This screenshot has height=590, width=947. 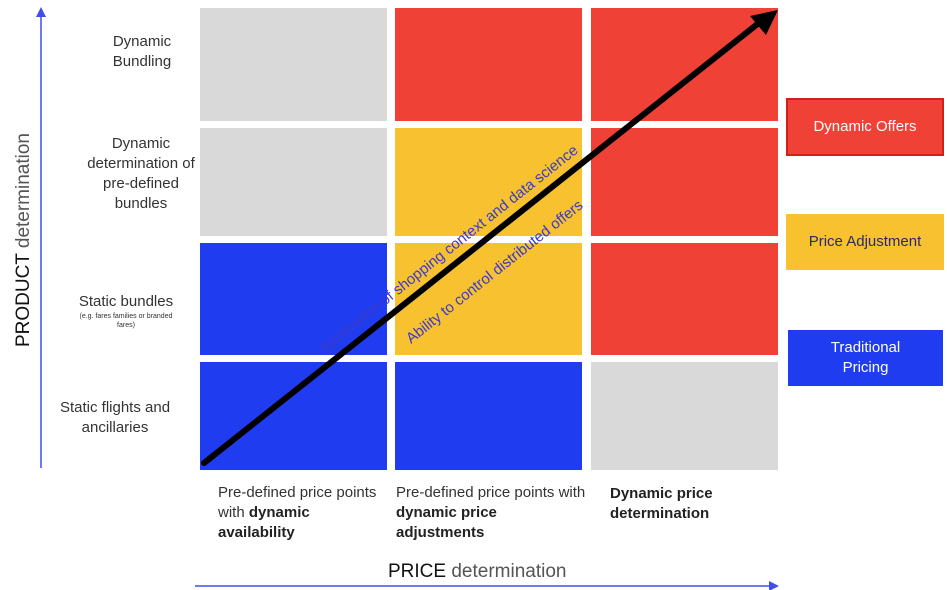 What do you see at coordinates (417, 571) in the screenshot?
I see `x-axis-title-main: PRICE` at bounding box center [417, 571].